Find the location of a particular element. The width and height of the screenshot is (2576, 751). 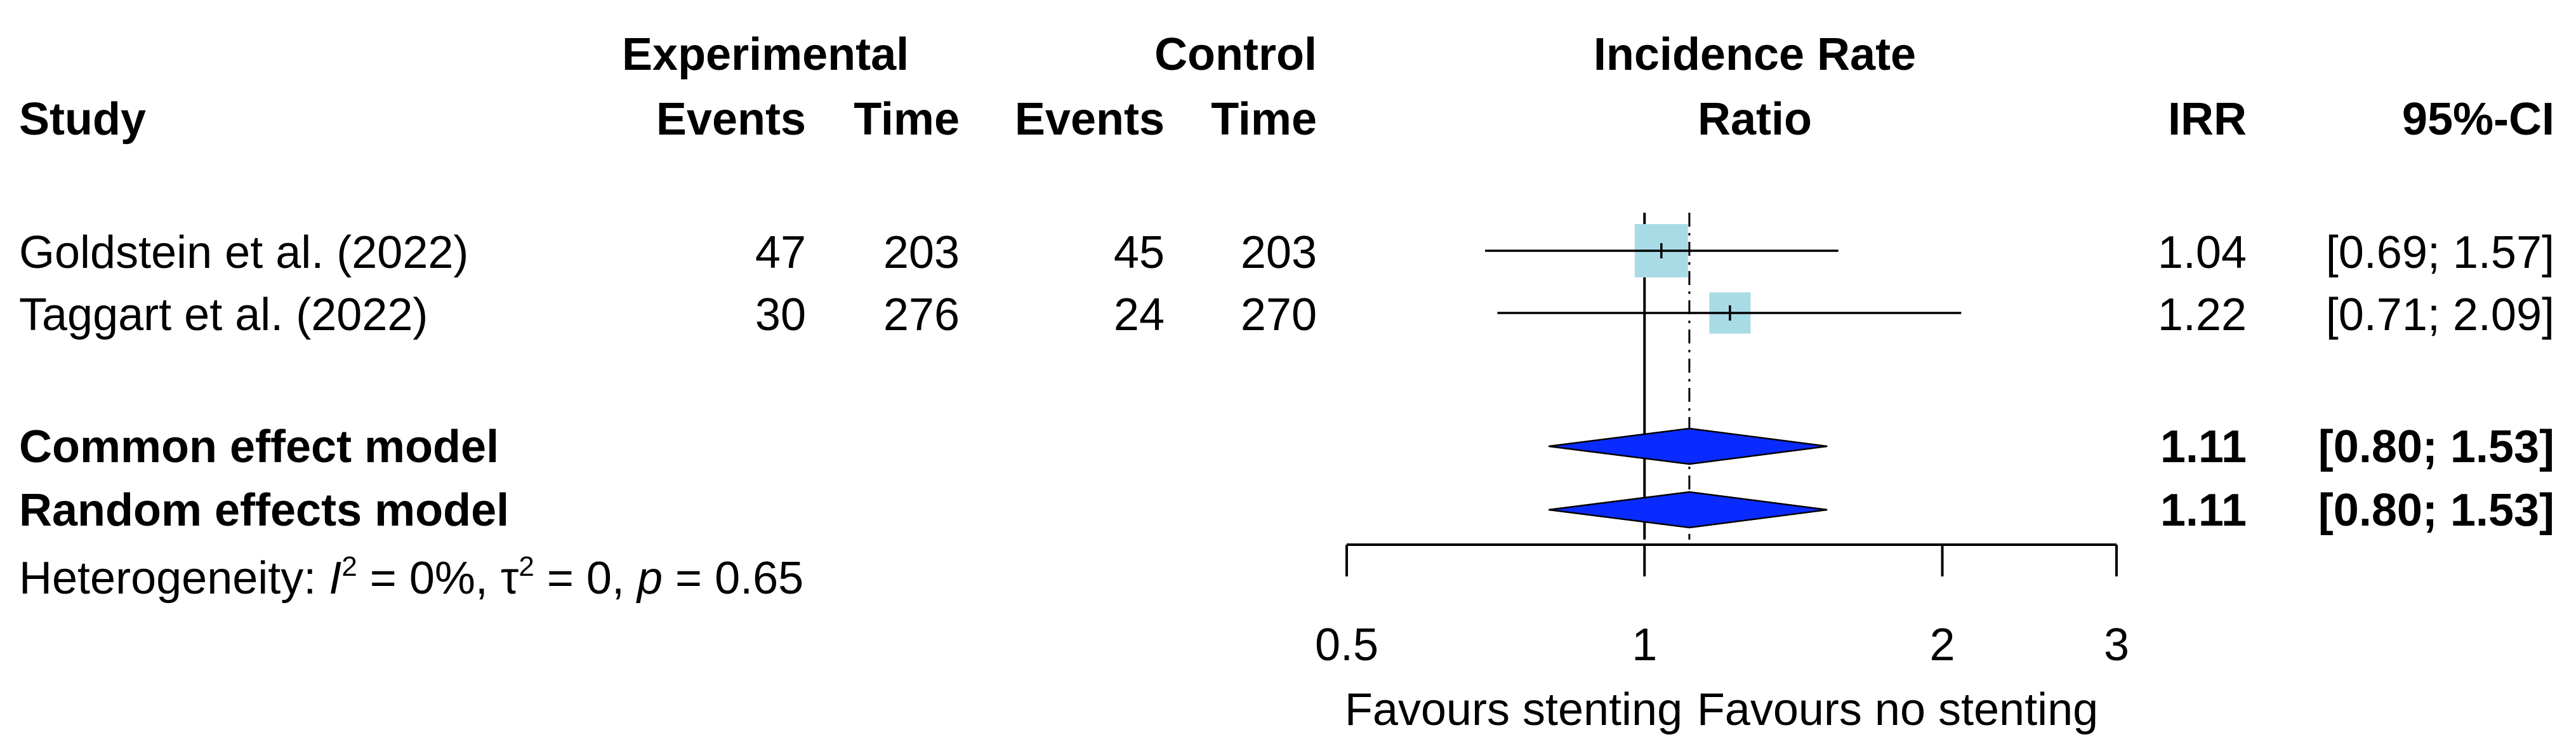

study-irr: 1.04 is located at coordinates (2202, 252).